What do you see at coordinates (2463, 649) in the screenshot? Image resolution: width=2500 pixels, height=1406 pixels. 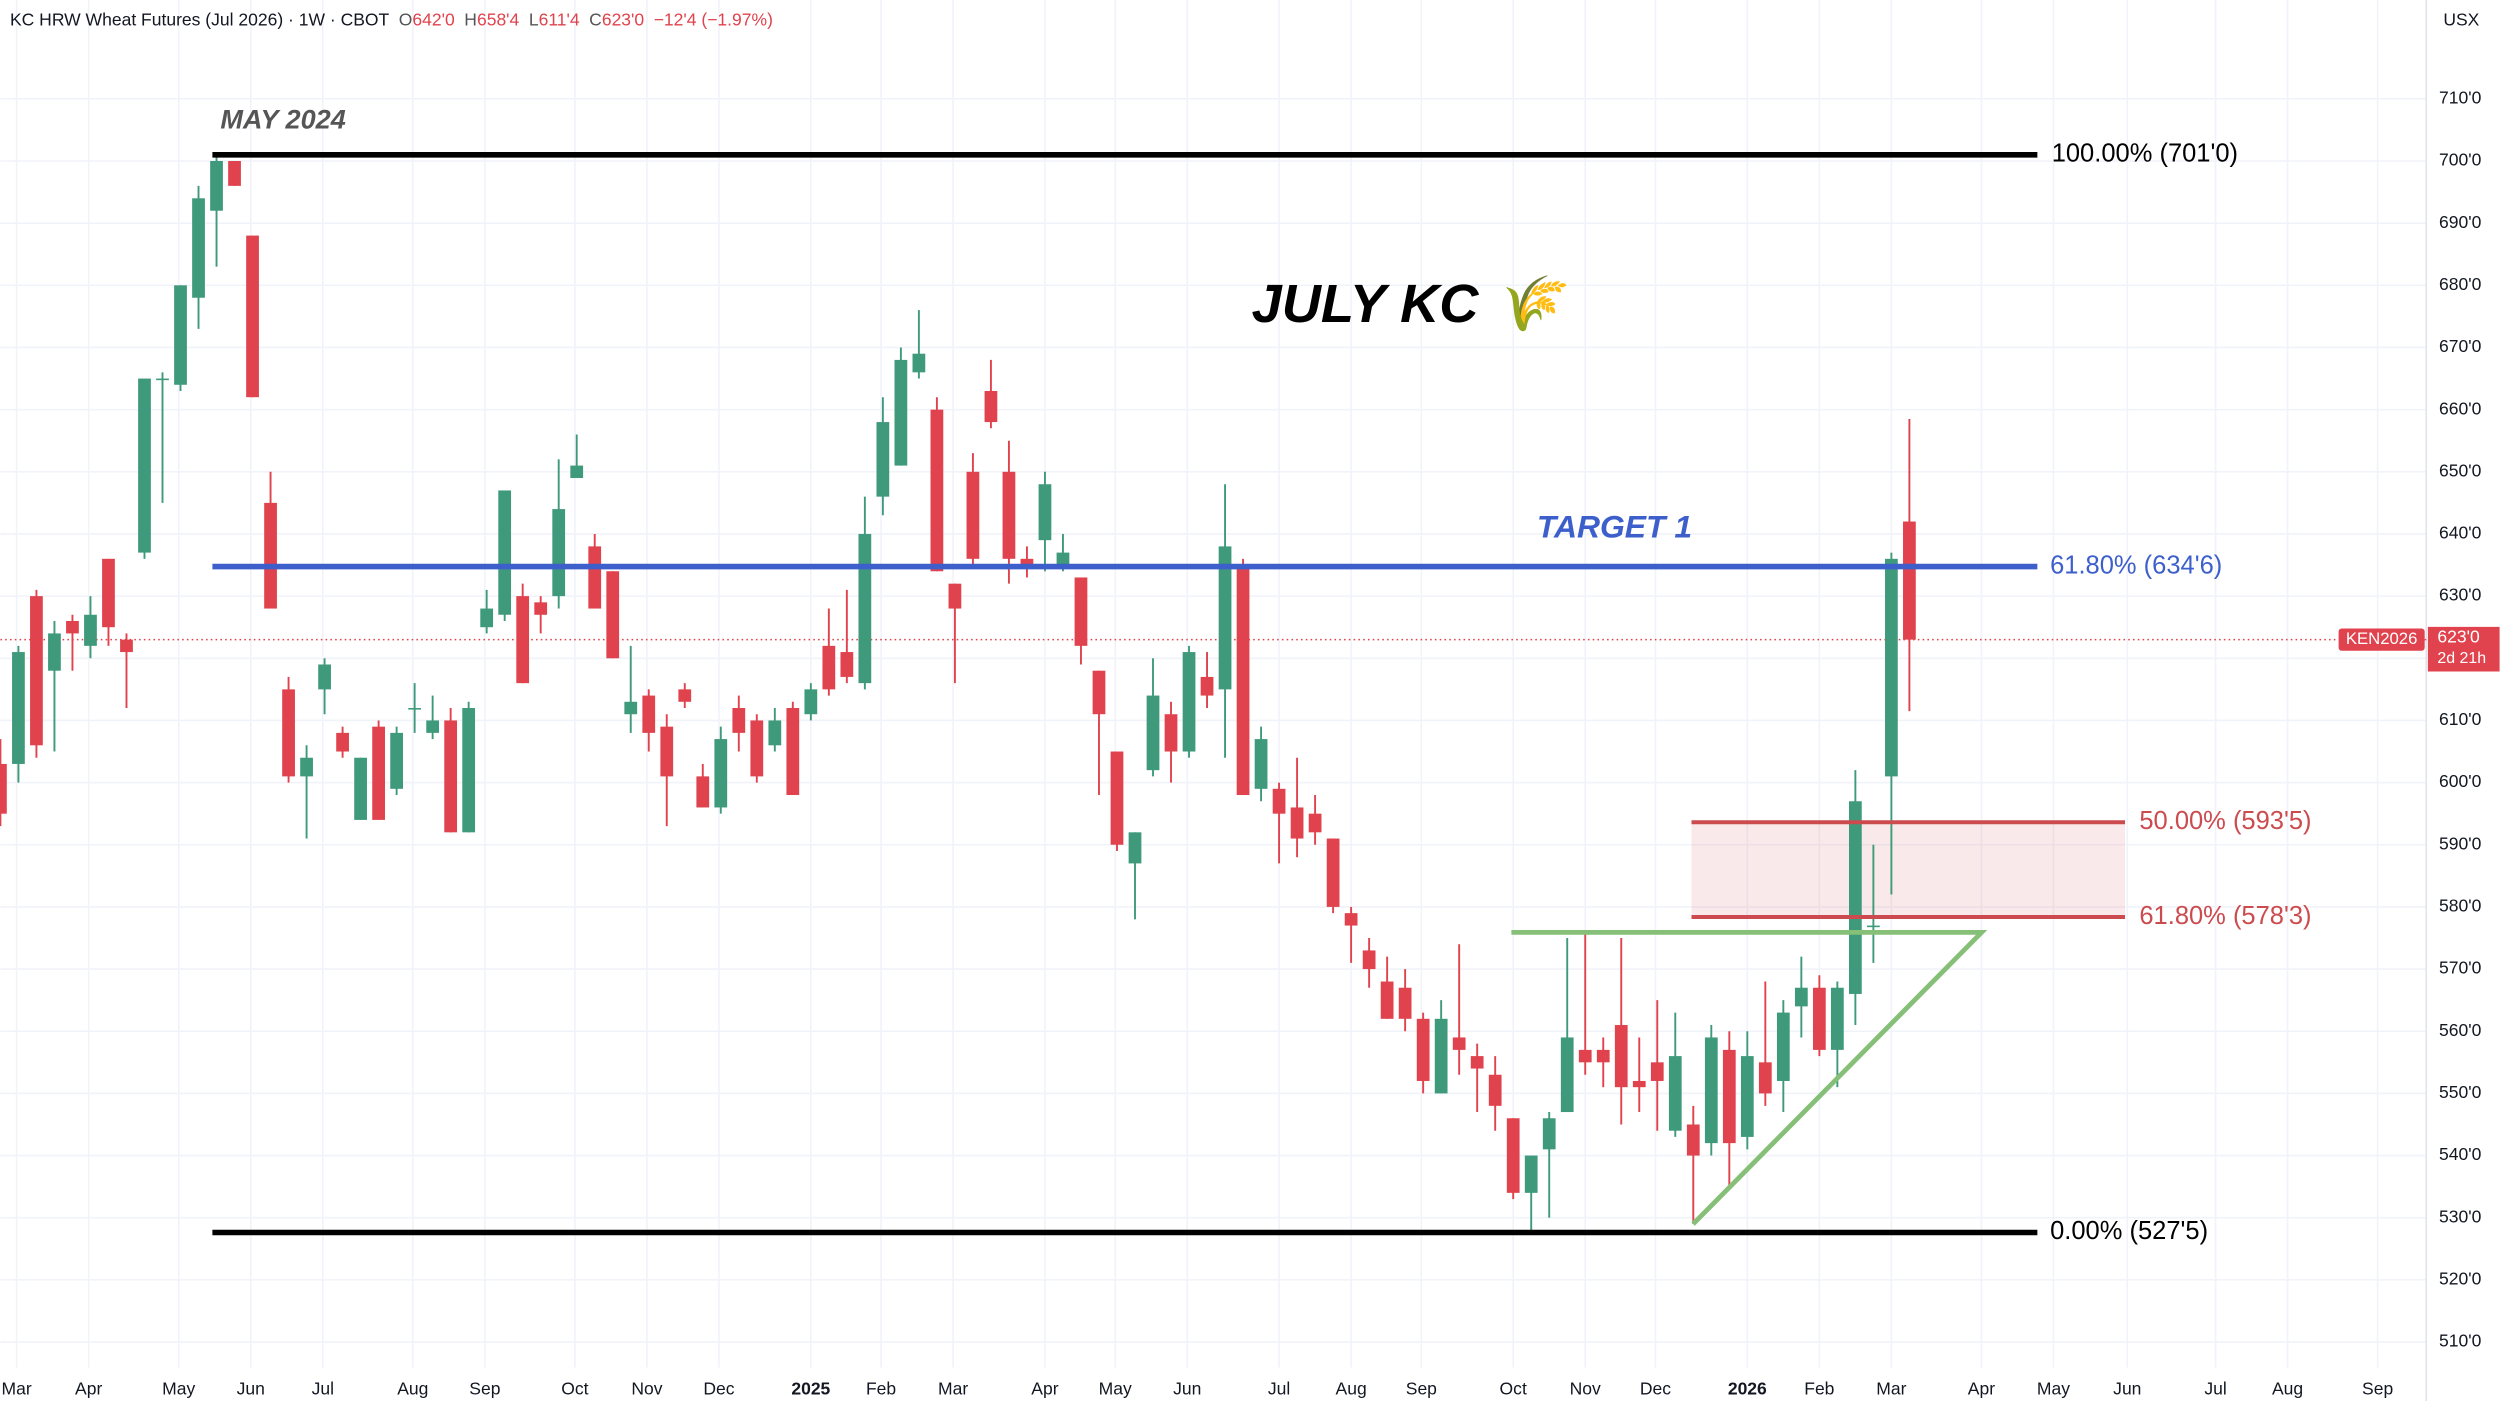 I see `price-tag` at bounding box center [2463, 649].